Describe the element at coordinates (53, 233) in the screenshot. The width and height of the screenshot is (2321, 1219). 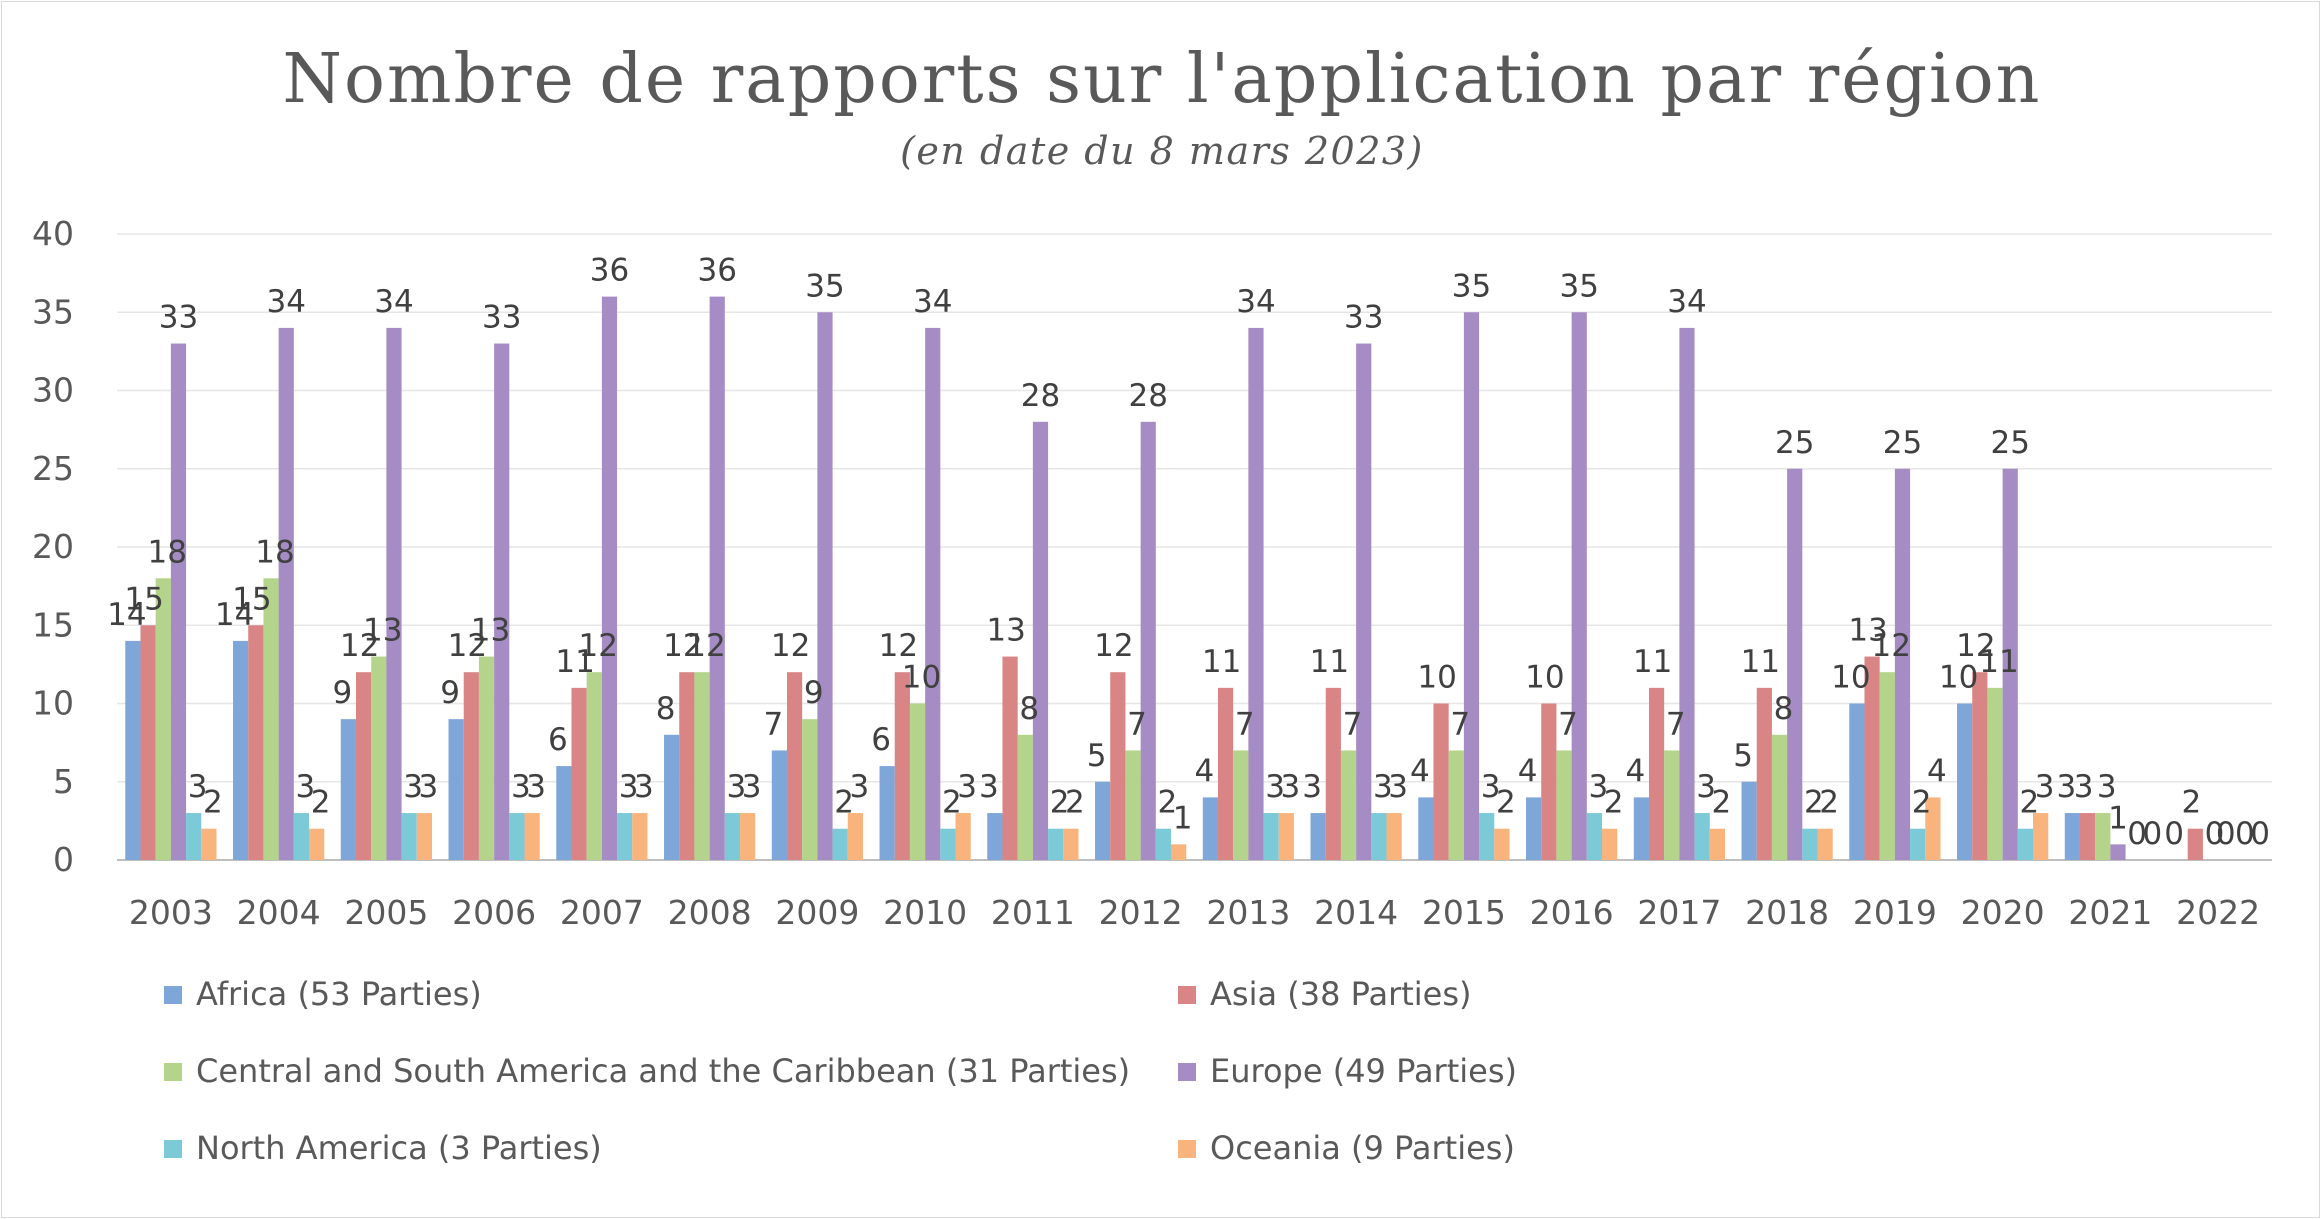
I see `y-tick-label: 40` at that location.